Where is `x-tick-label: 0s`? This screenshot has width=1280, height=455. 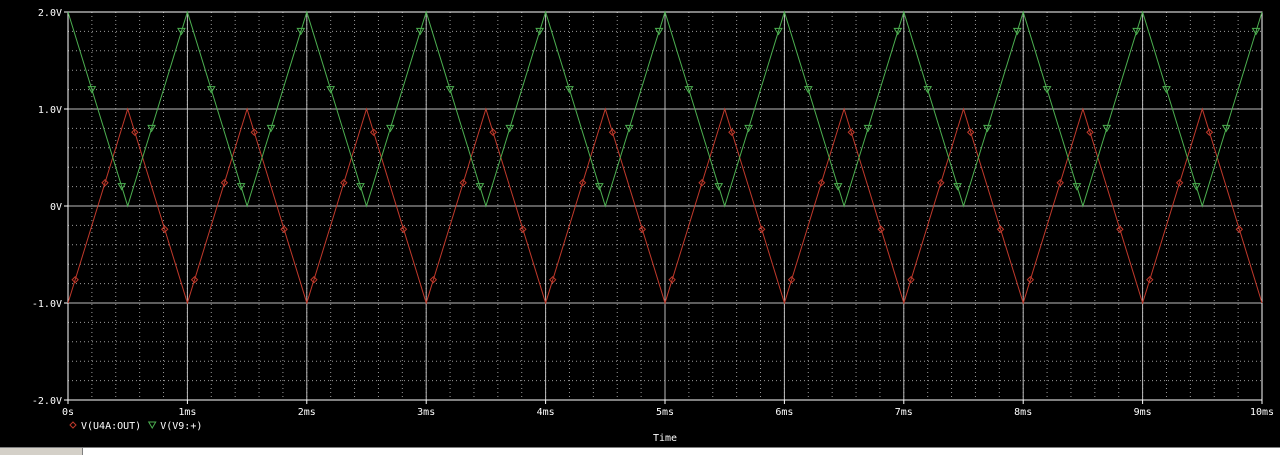
x-tick-label: 0s is located at coordinates (68, 412).